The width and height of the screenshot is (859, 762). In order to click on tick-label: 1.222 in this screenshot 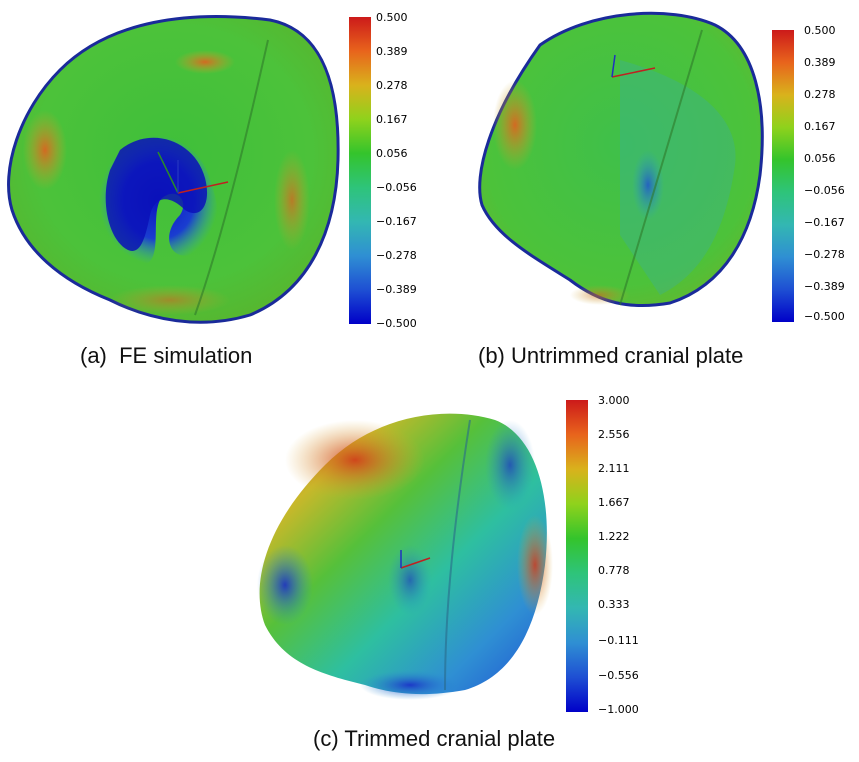, I will do `click(614, 536)`.